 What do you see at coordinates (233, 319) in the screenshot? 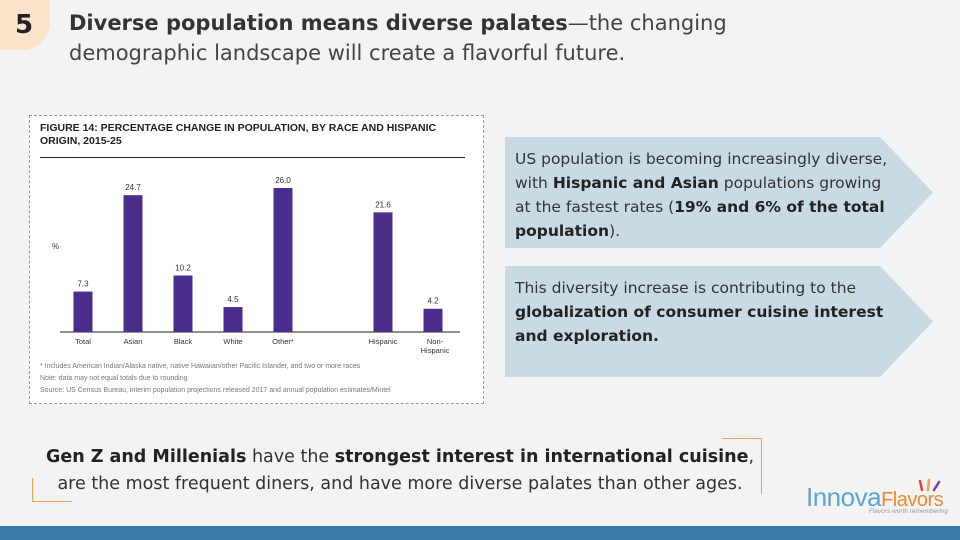
I see `bar-white` at bounding box center [233, 319].